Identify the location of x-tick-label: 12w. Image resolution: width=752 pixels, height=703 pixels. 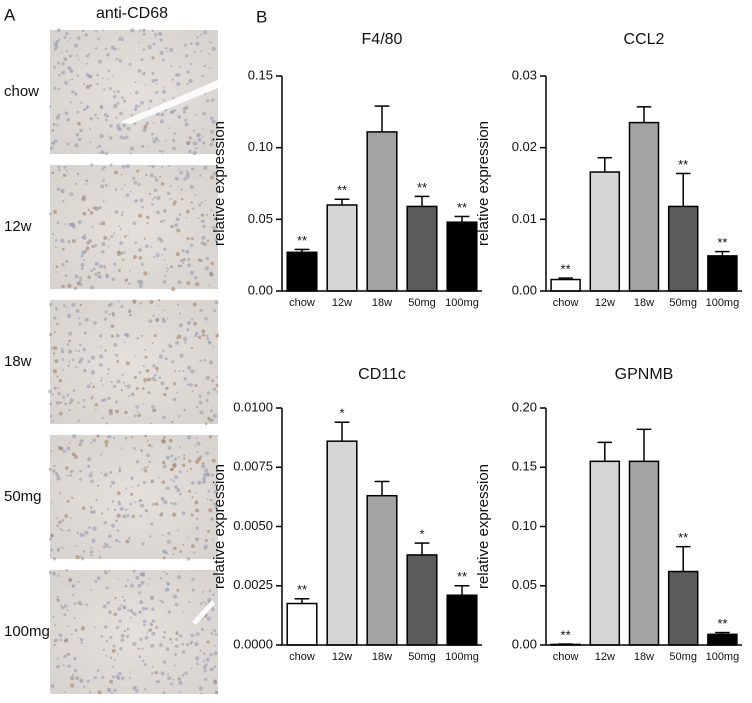
(605, 657).